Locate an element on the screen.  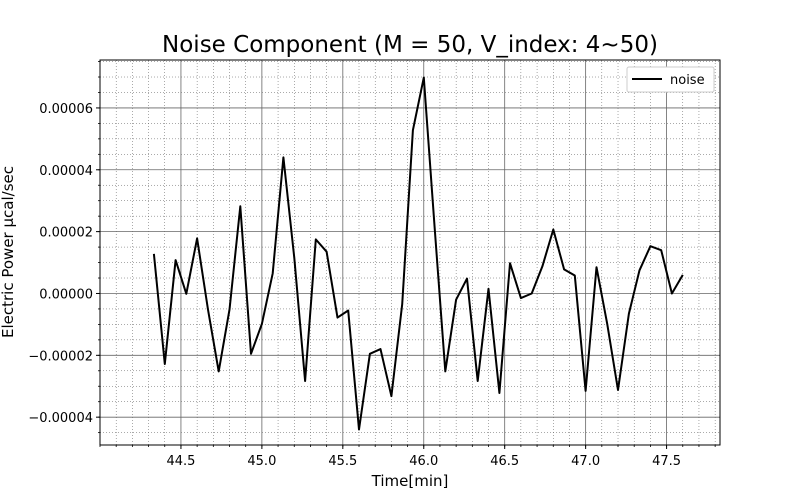
x-tick-label: 45.0 is located at coordinates (261, 461).